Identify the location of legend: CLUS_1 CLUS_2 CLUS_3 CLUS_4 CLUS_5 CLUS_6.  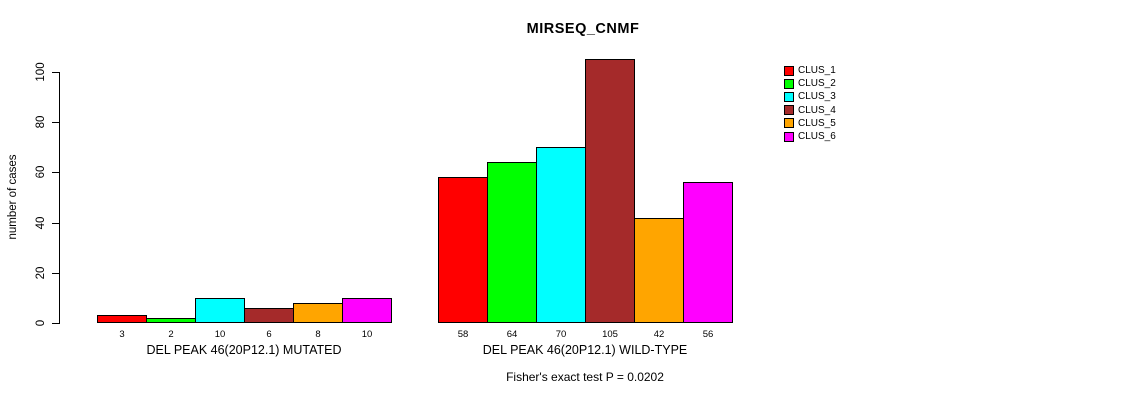
(810, 103).